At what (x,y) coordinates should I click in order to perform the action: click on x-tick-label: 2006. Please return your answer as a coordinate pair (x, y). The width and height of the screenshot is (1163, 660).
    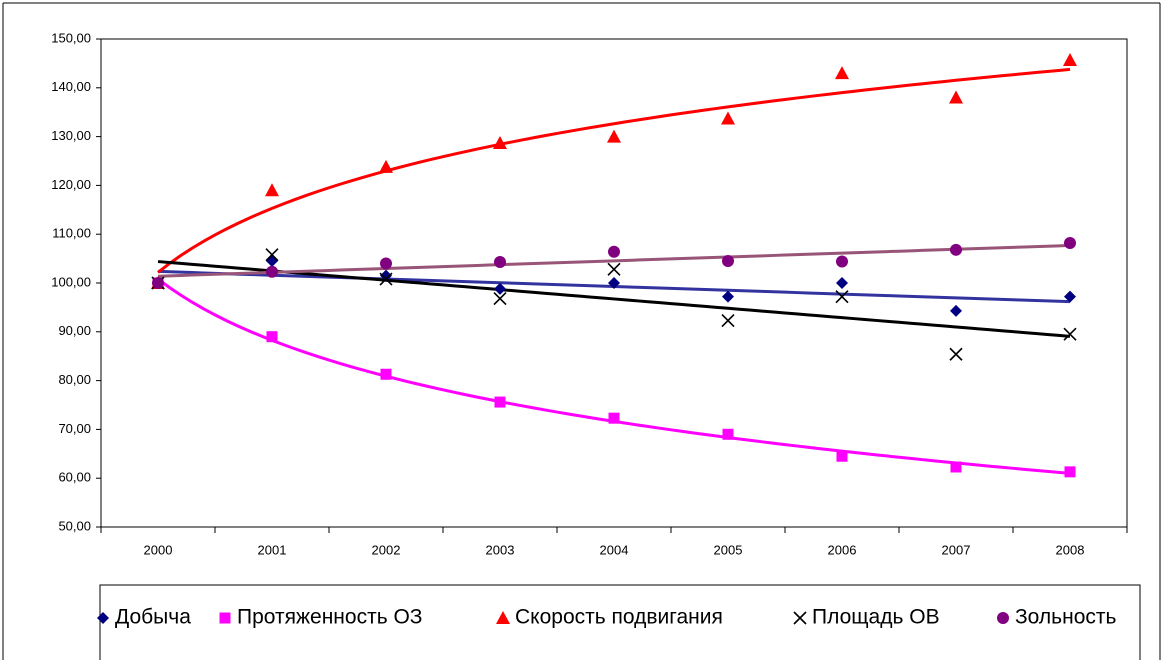
    Looking at the image, I should click on (842, 549).